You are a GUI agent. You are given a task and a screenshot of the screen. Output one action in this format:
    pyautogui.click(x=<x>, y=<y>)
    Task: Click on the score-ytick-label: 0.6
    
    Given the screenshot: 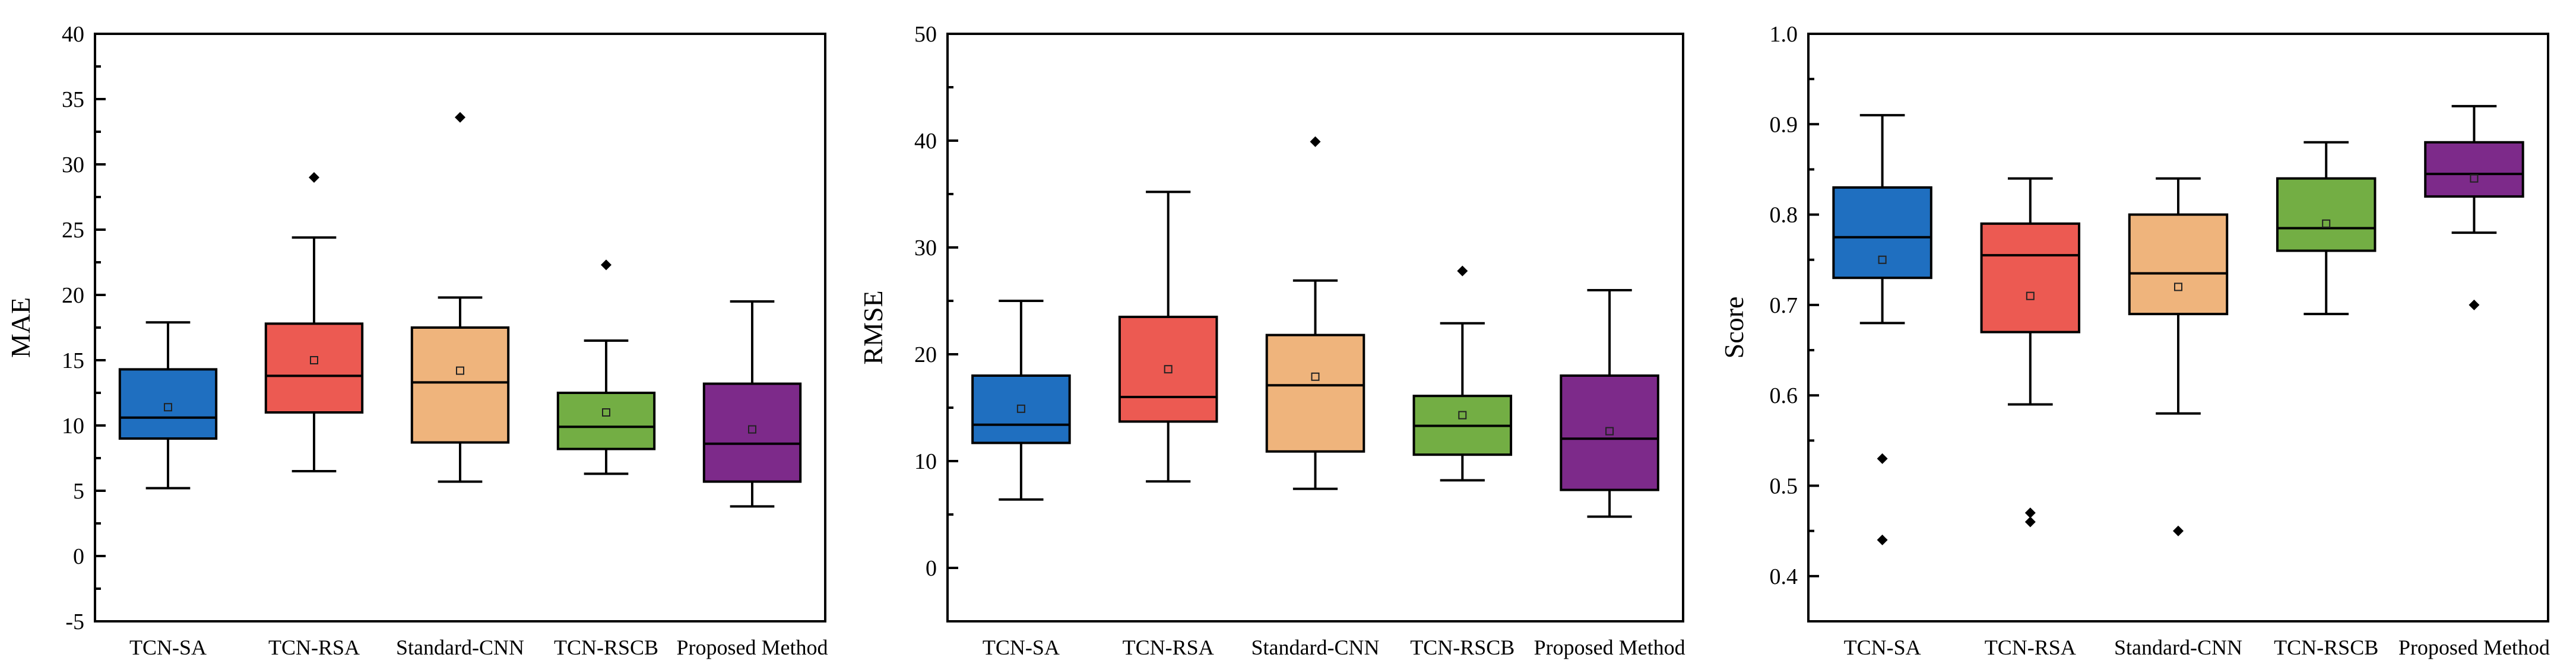 What is the action you would take?
    pyautogui.click(x=1784, y=395)
    